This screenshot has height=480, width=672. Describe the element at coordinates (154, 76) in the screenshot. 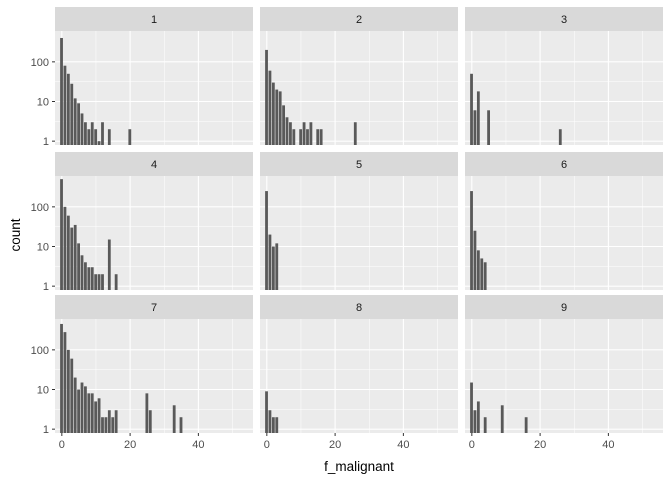

I see `facet-panel-1: 1` at that location.